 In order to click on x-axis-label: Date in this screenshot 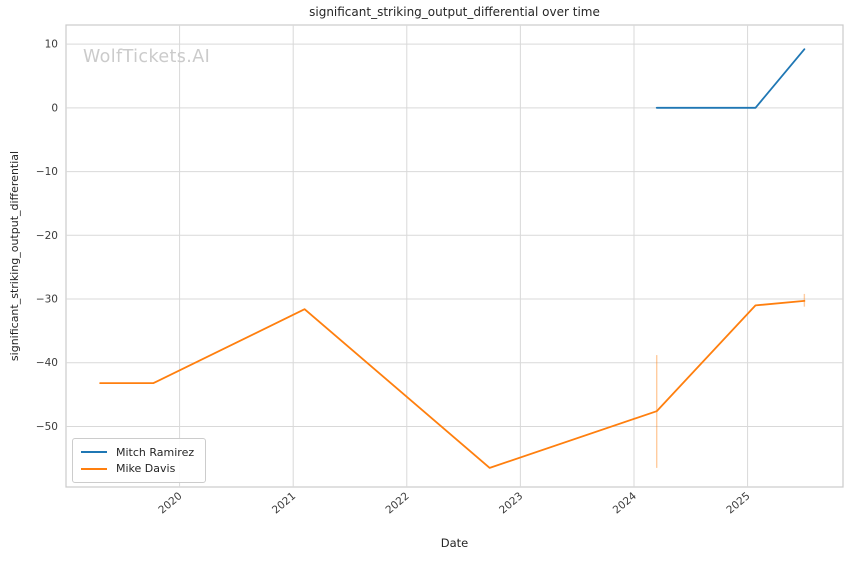, I will do `click(454, 543)`.